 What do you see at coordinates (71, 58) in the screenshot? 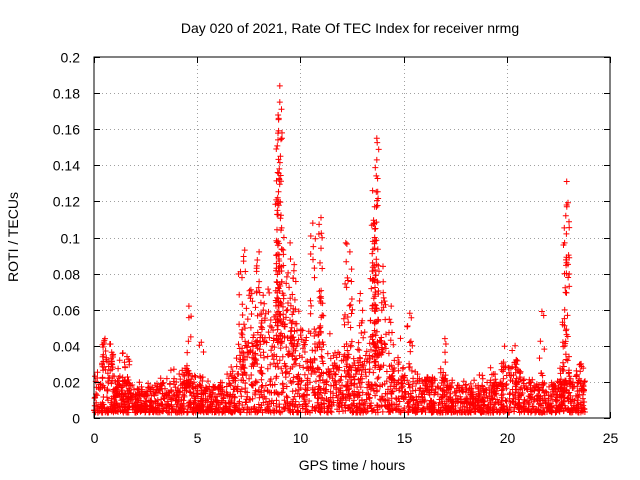
I see `y-tick-label: 0.2` at bounding box center [71, 58].